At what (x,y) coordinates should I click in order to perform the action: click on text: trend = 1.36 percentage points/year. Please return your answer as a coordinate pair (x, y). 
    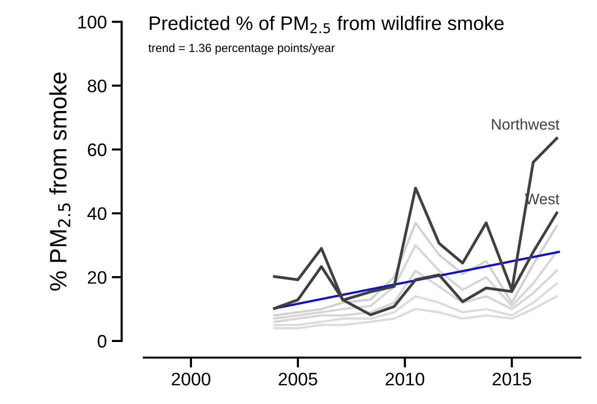
    Looking at the image, I should click on (241, 48).